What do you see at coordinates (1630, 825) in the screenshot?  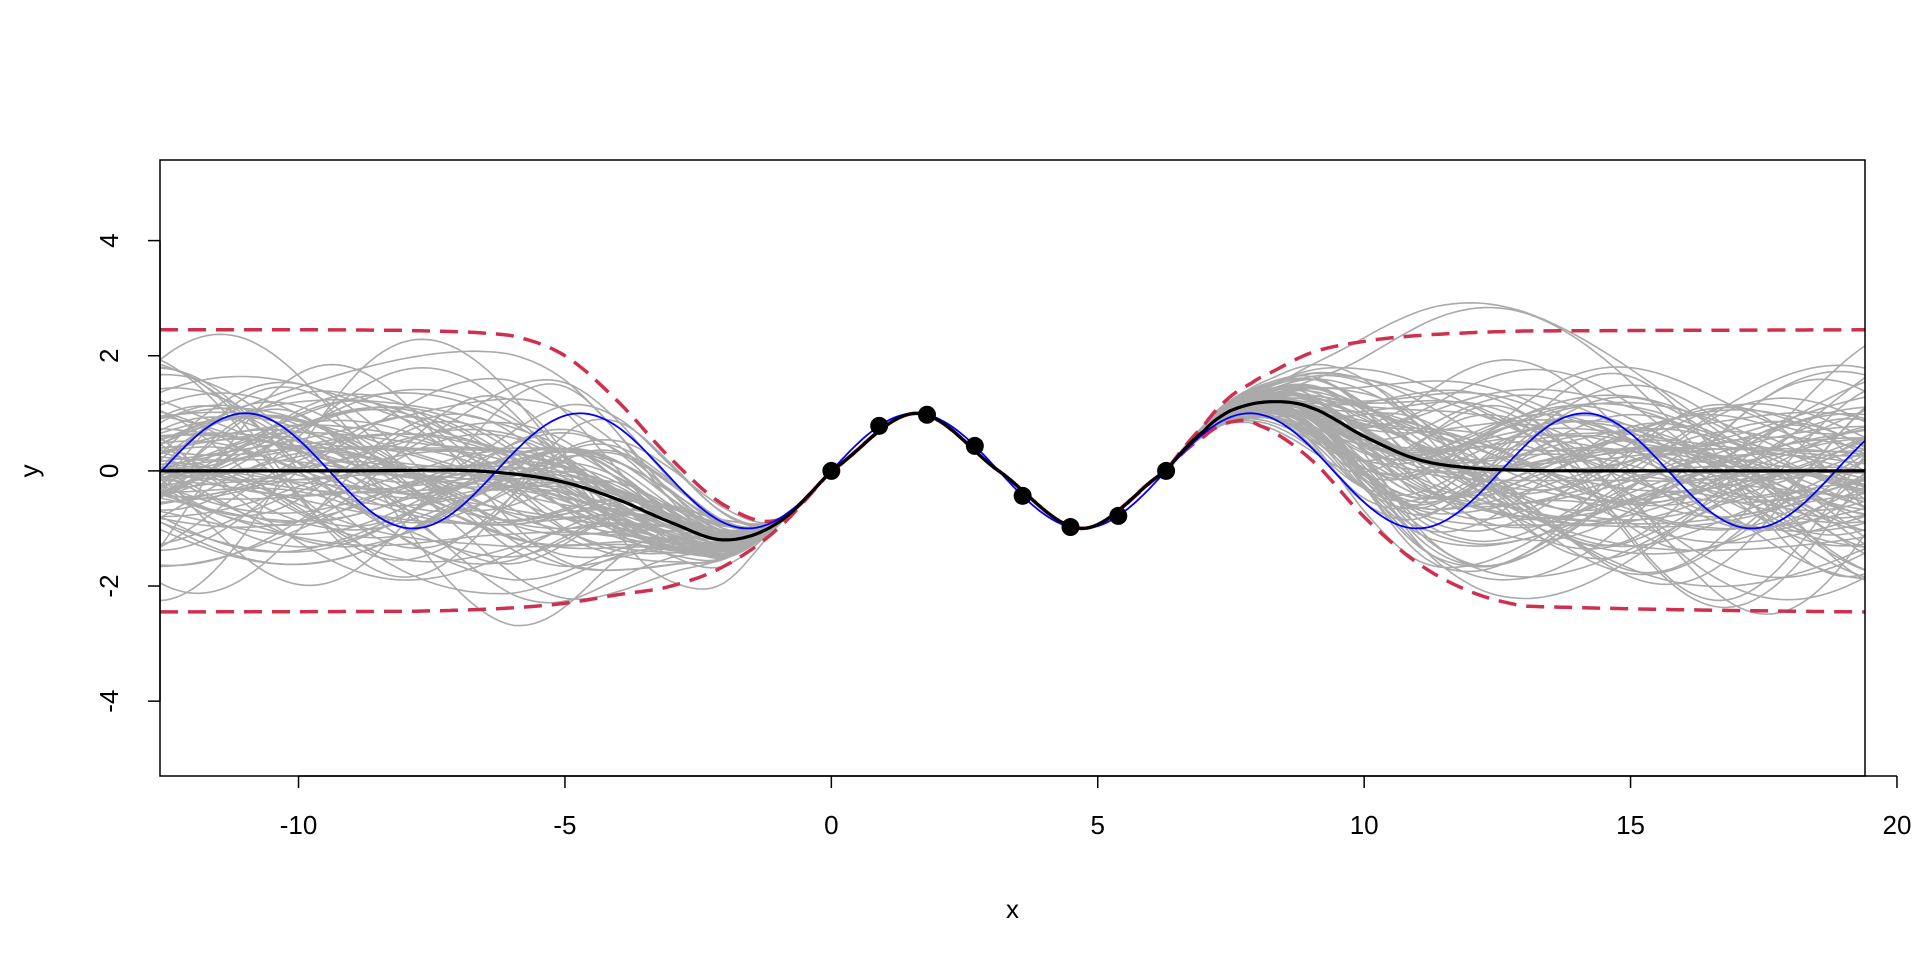 I see `x-tick-label: 15` at bounding box center [1630, 825].